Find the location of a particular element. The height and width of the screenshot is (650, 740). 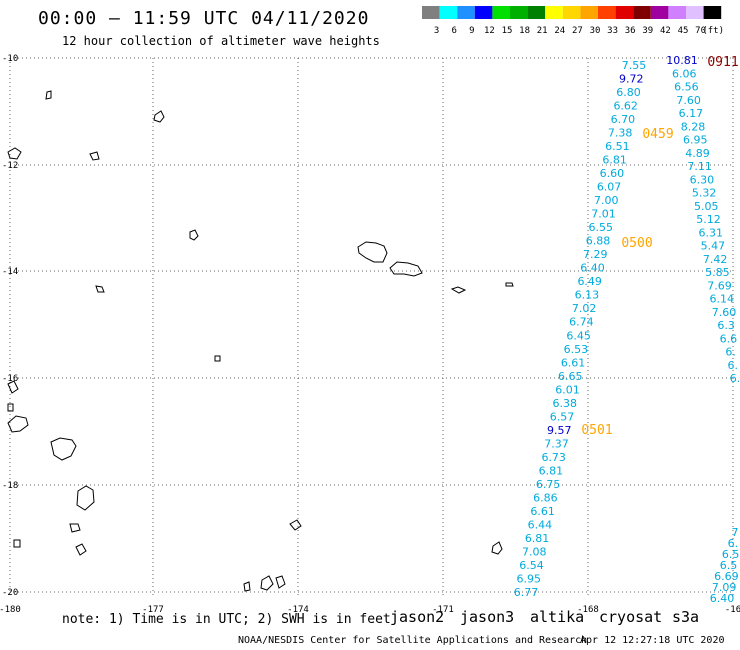

wave-height-value: 7.69 is located at coordinates (719, 285).